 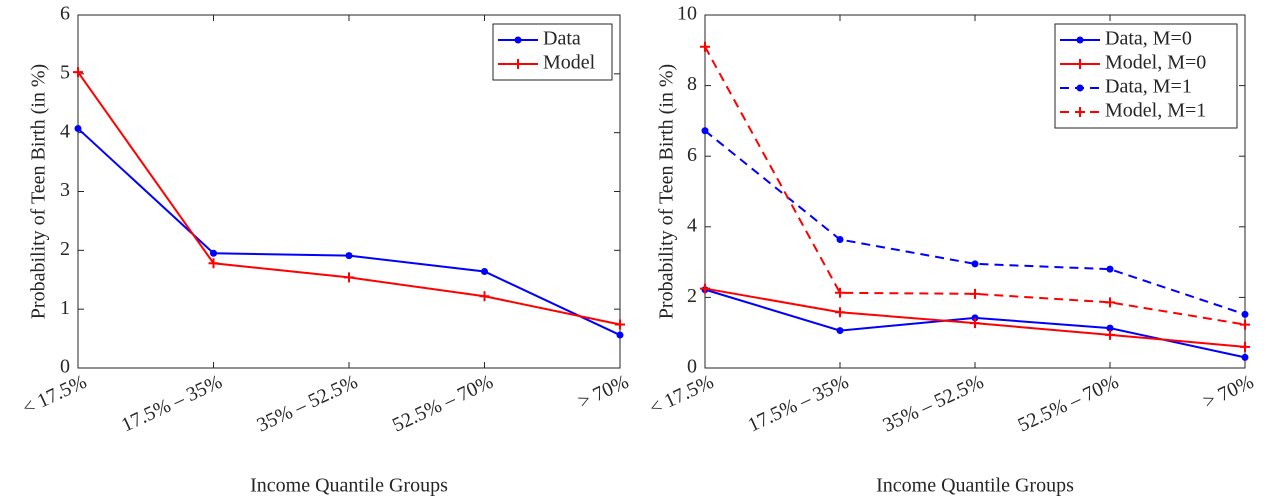 What do you see at coordinates (1148, 39) in the screenshot?
I see `legend-label: Data, M=0` at bounding box center [1148, 39].